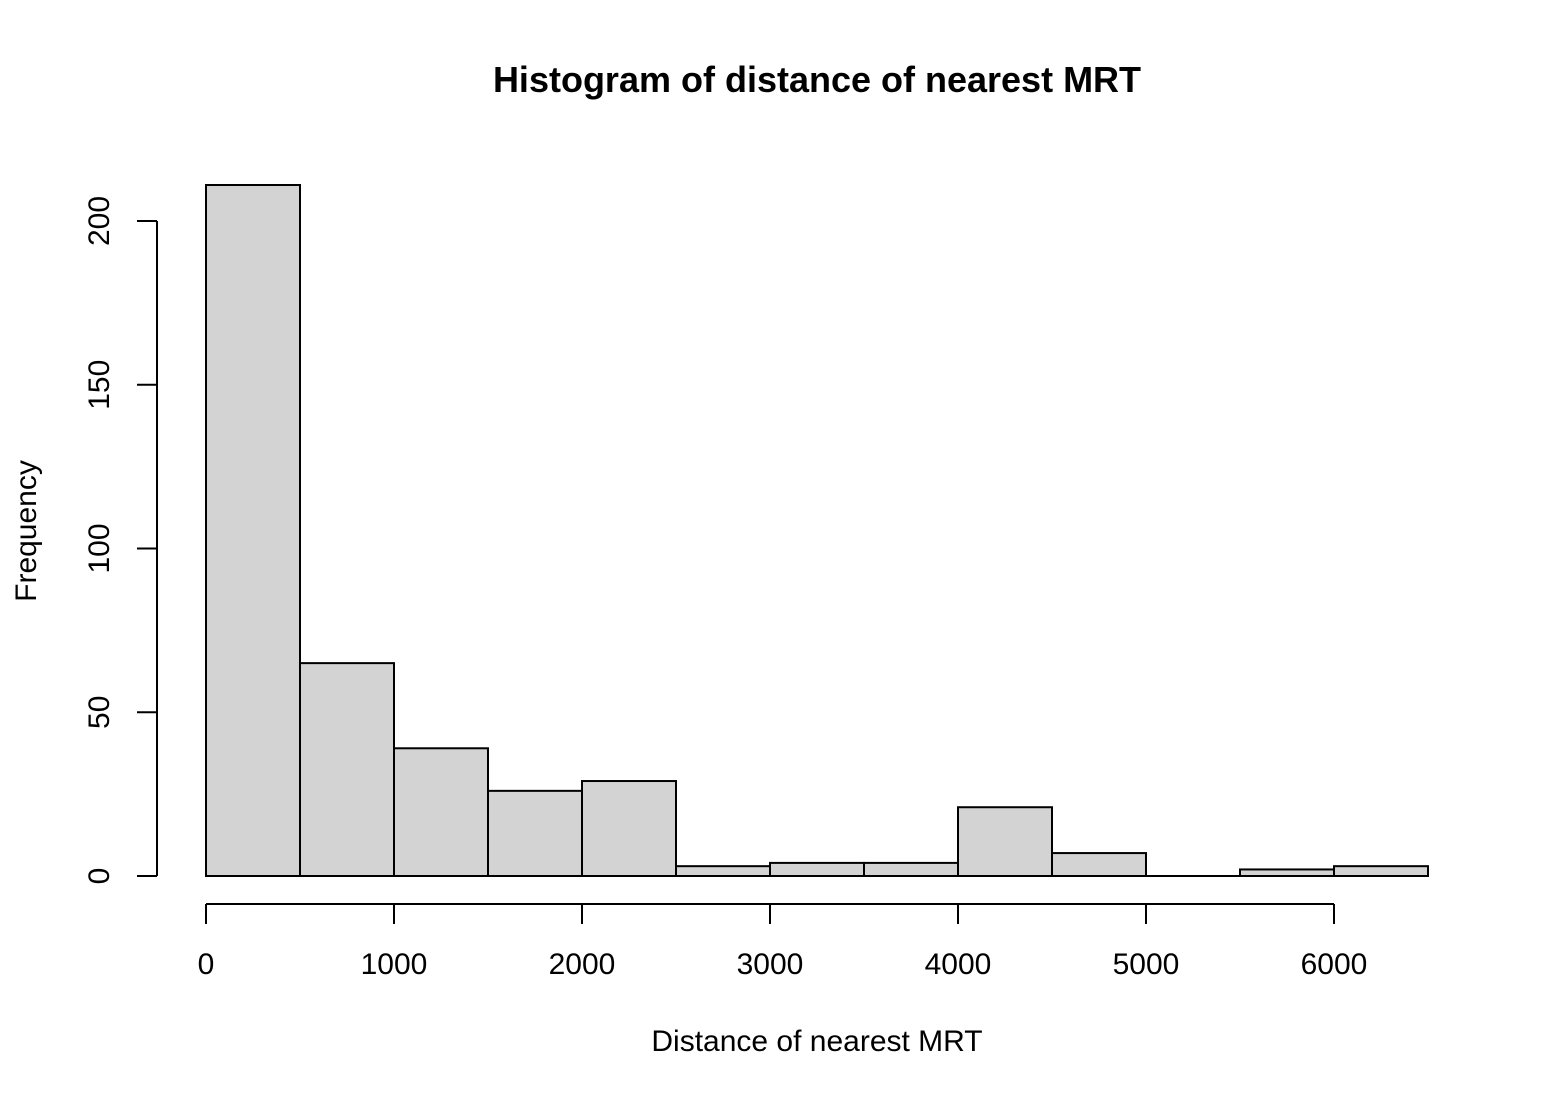  I want to click on y-axis: 0 50 100 150 200, so click(120, 540).